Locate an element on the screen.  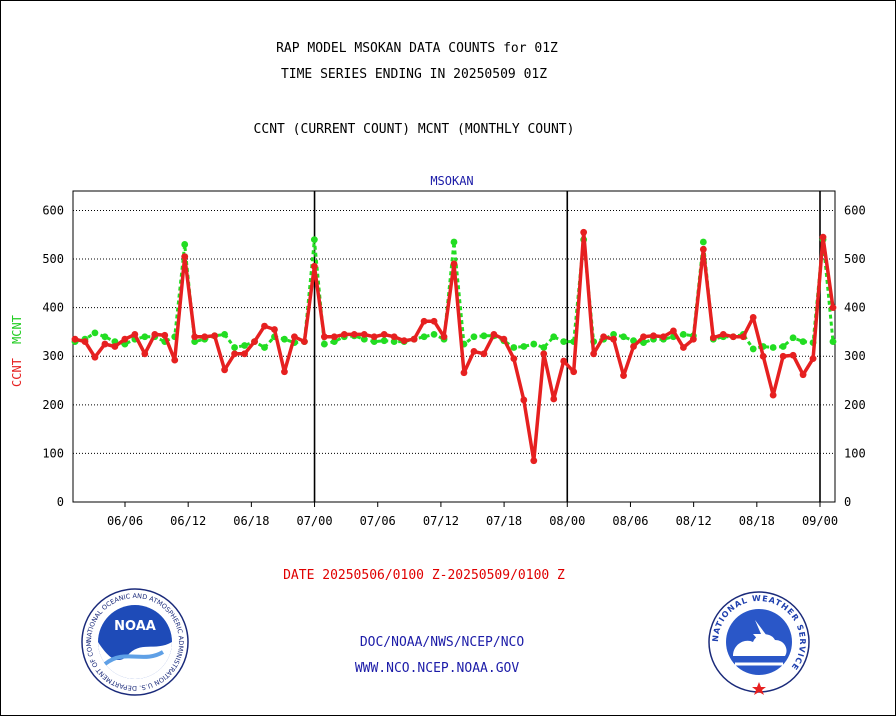
x-tick-label: 06/12 is located at coordinates (188, 521).